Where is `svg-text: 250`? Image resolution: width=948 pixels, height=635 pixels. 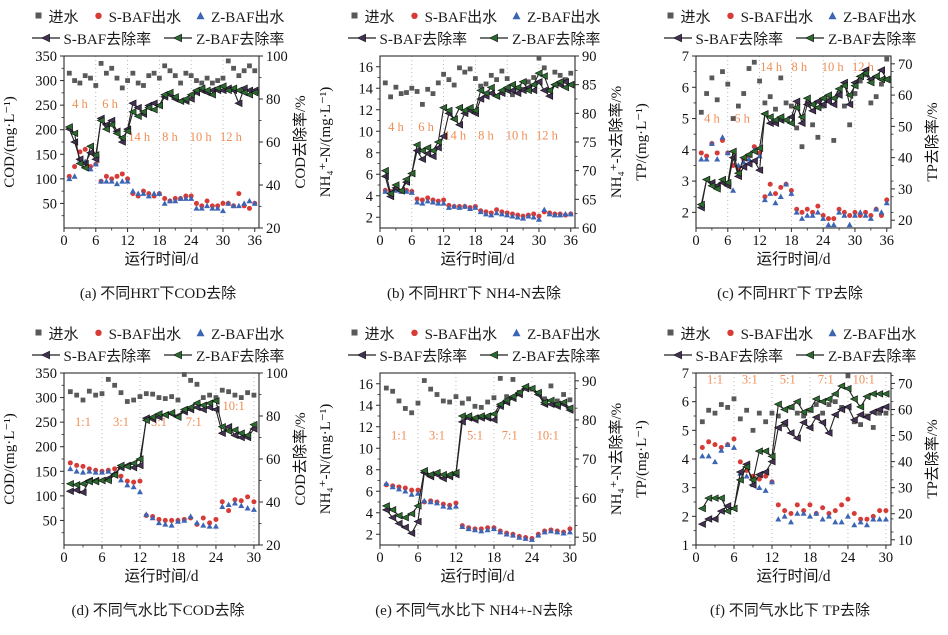
svg-text: 250 is located at coordinates (46, 106).